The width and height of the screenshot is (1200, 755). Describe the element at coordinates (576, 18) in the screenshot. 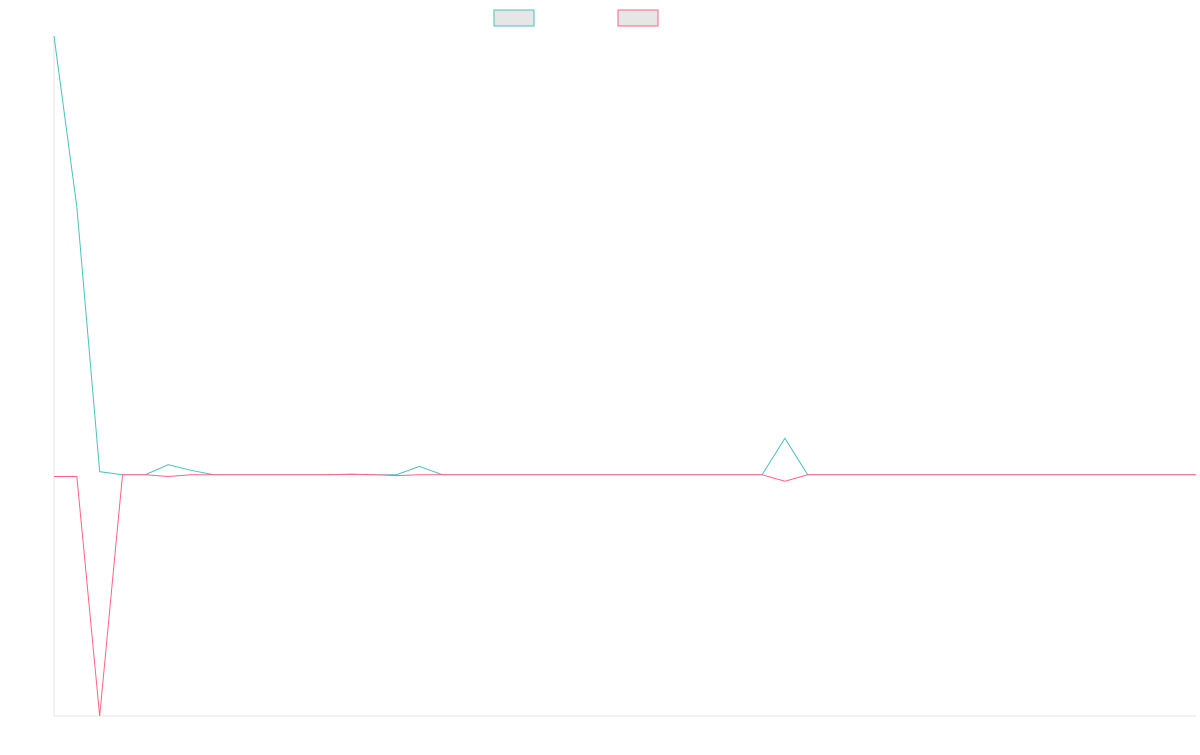

I see `legend` at that location.